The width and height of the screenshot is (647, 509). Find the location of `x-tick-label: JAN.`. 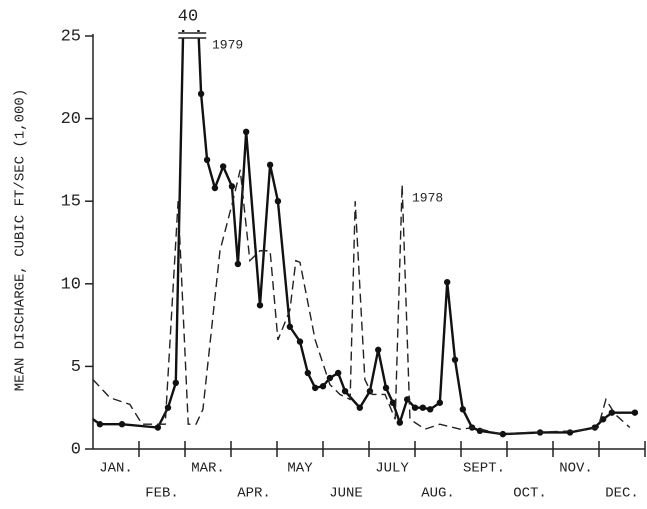

x-tick-label: JAN. is located at coordinates (116, 469).